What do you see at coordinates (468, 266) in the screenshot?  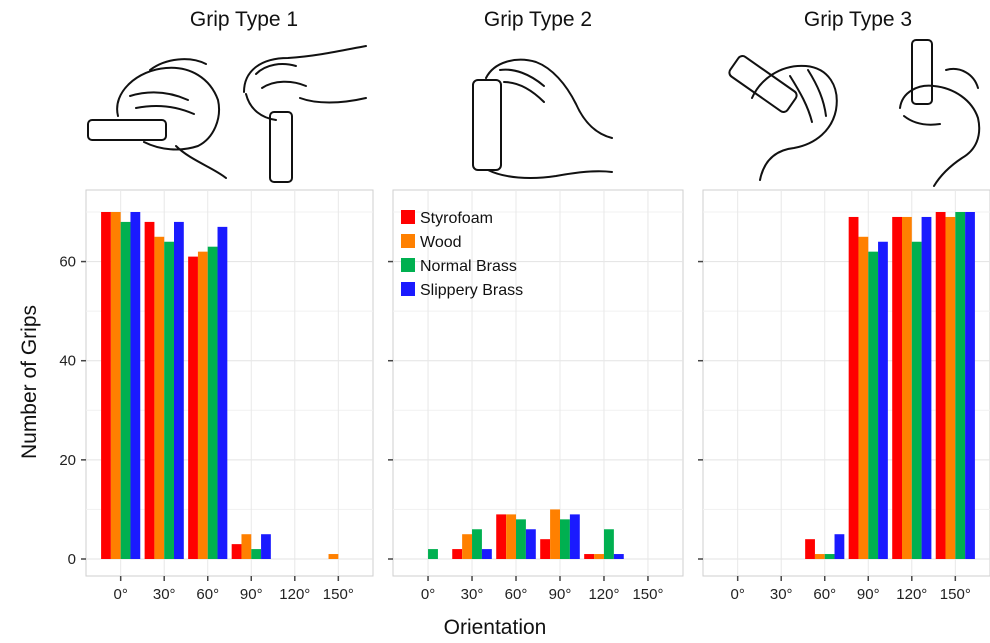 I see `legend-label: Normal Brass` at bounding box center [468, 266].